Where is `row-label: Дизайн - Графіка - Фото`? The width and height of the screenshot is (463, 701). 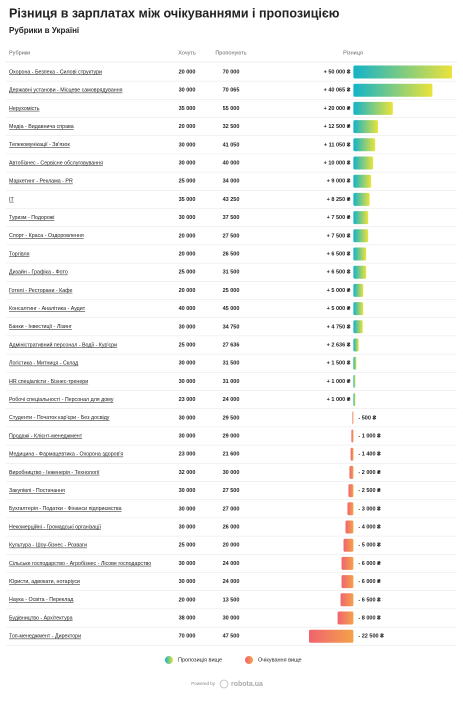 row-label: Дизайн - Графіка - Фото is located at coordinates (38, 272).